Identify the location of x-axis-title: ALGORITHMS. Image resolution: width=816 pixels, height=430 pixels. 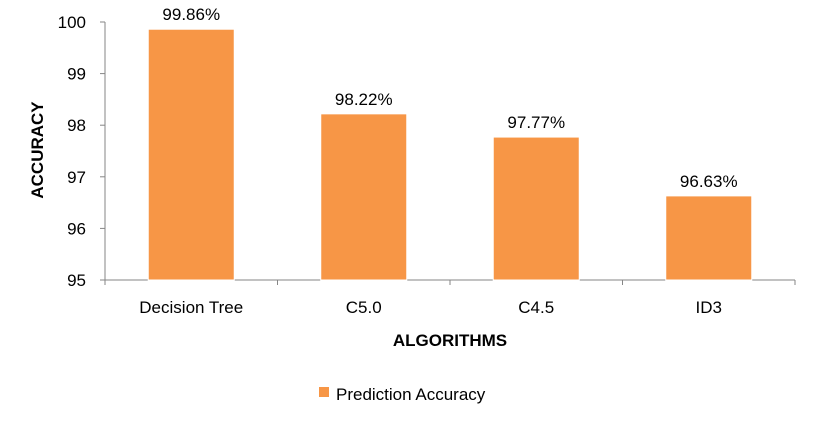
(450, 340).